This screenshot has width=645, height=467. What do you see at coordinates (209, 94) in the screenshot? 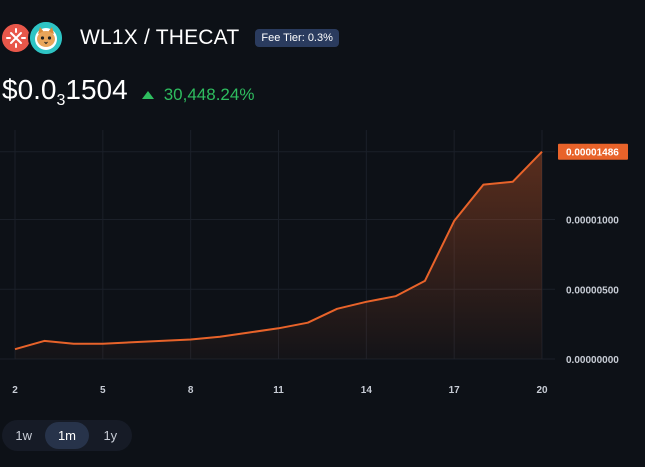
I see `price-change-value: 30,448.24%` at bounding box center [209, 94].